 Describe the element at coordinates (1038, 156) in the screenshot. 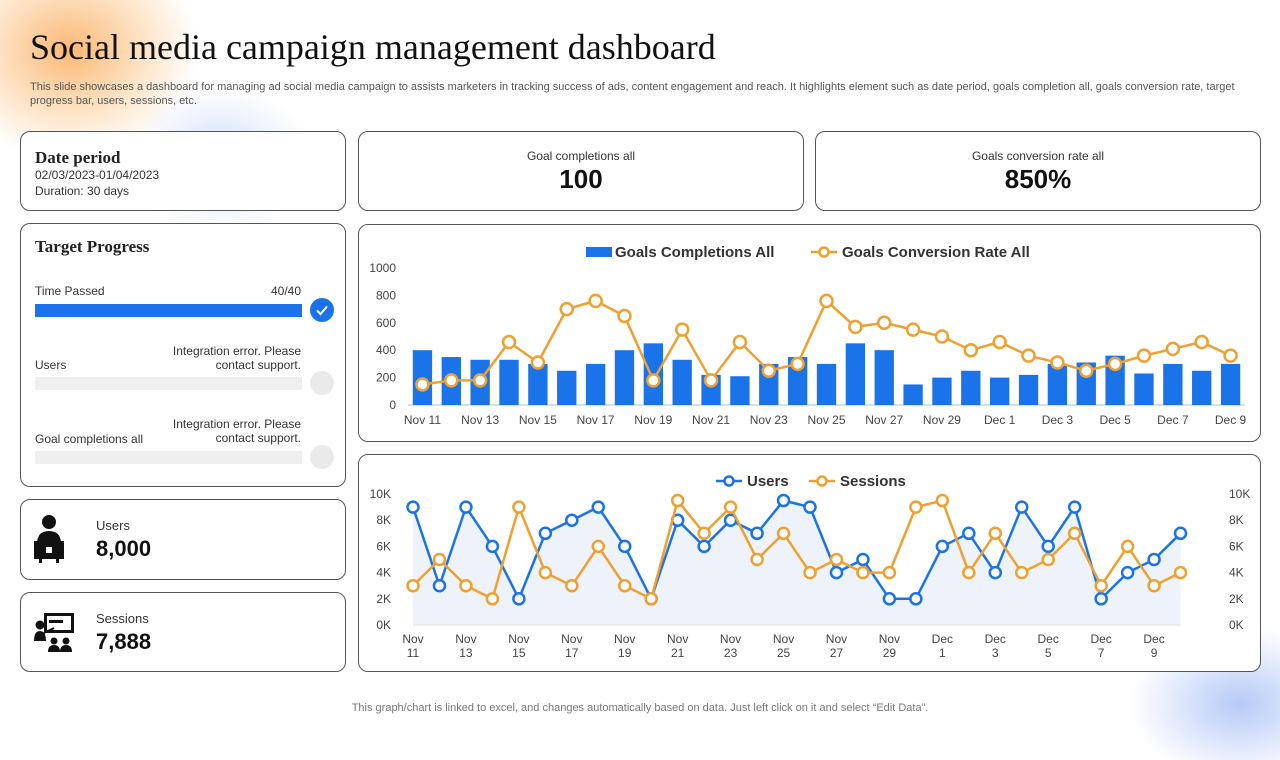

I see `conversion-rate-label: Goals conversion rate all` at that location.